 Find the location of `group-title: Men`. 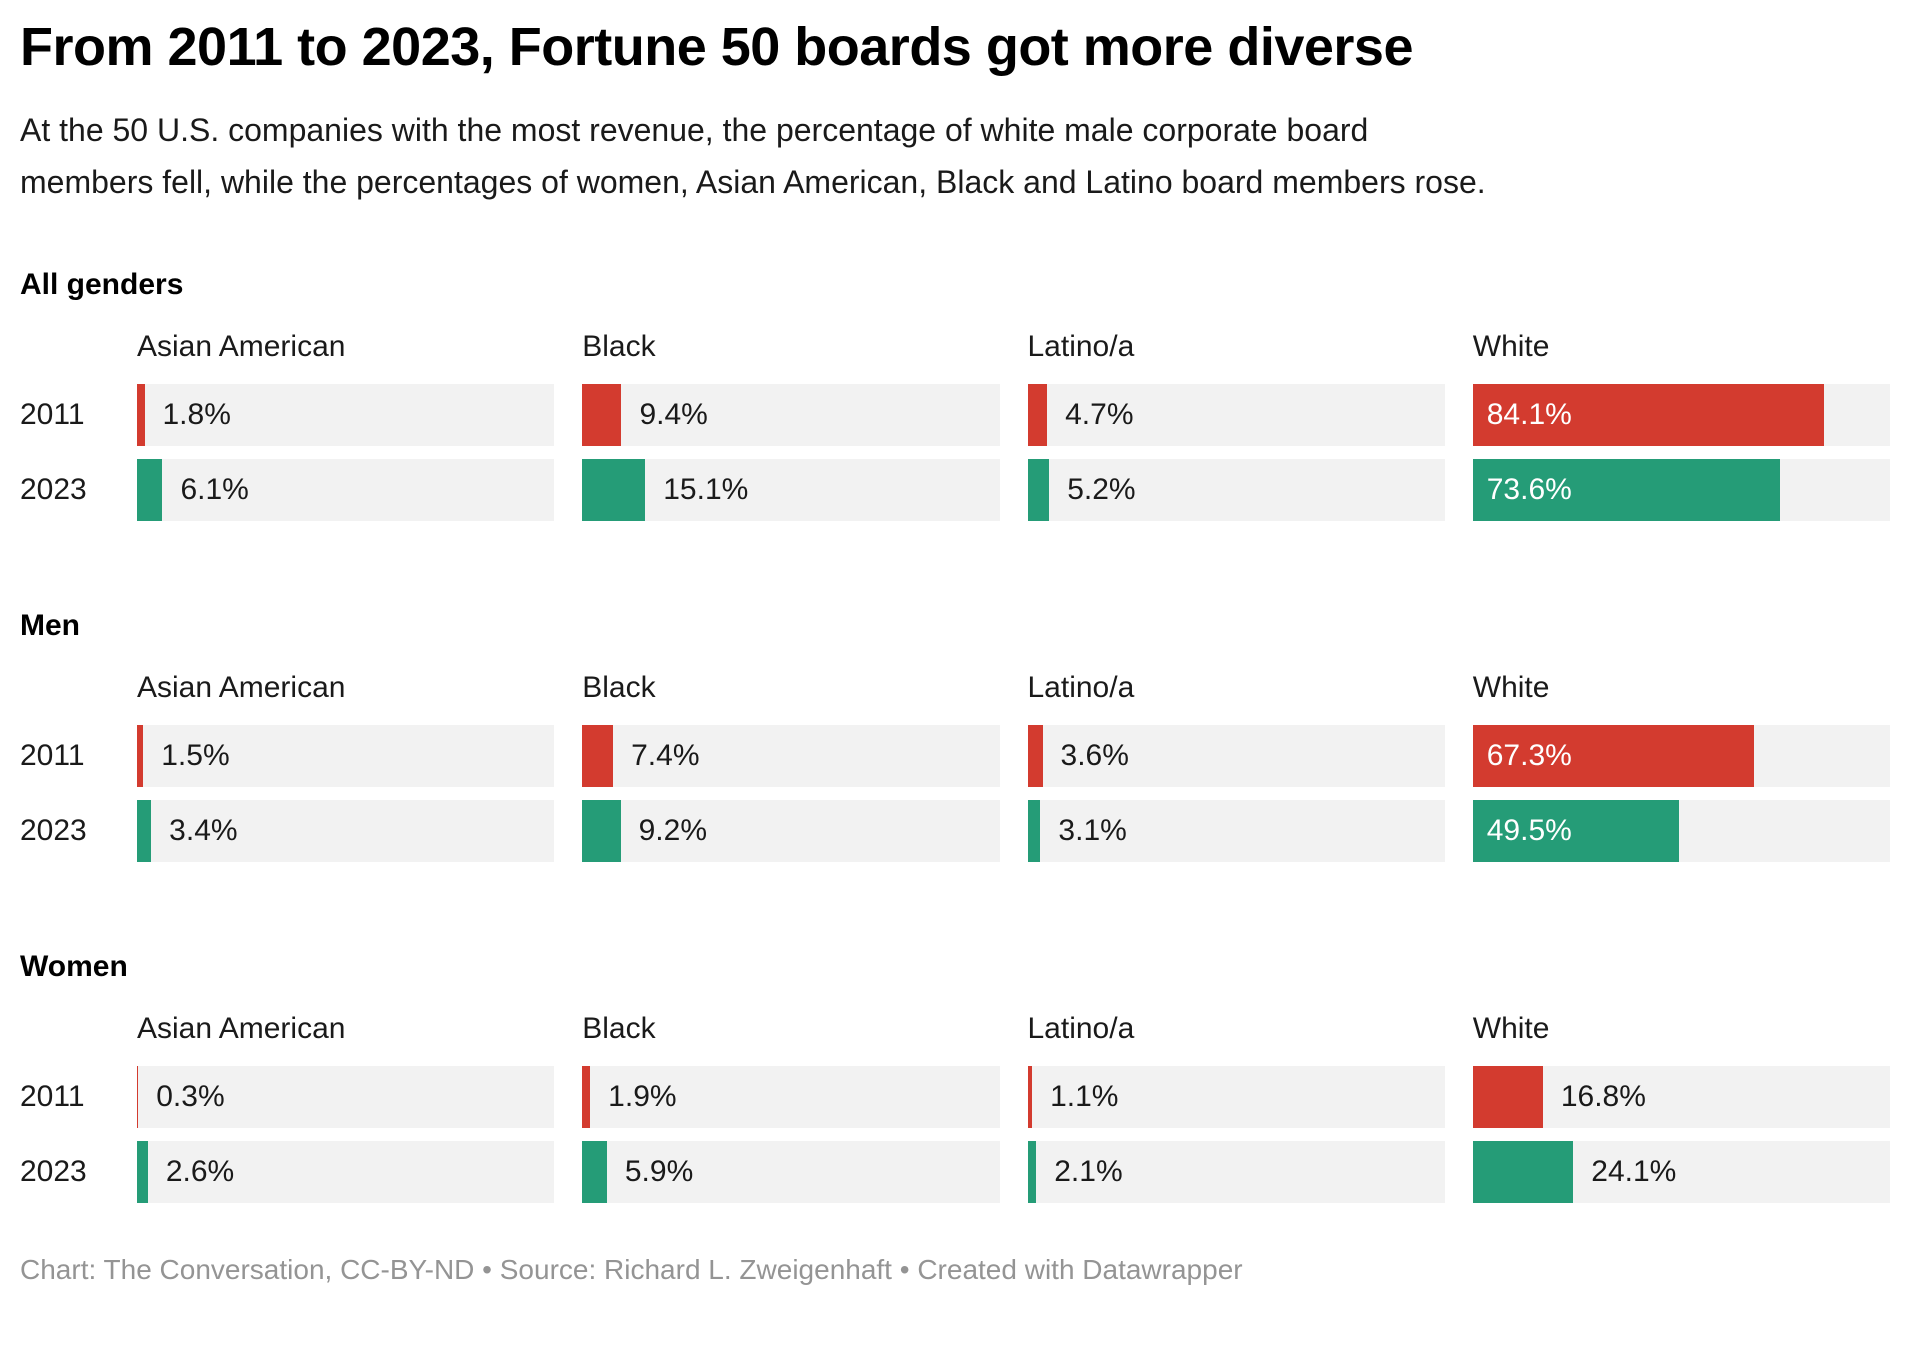

group-title: Men is located at coordinates (50, 625).